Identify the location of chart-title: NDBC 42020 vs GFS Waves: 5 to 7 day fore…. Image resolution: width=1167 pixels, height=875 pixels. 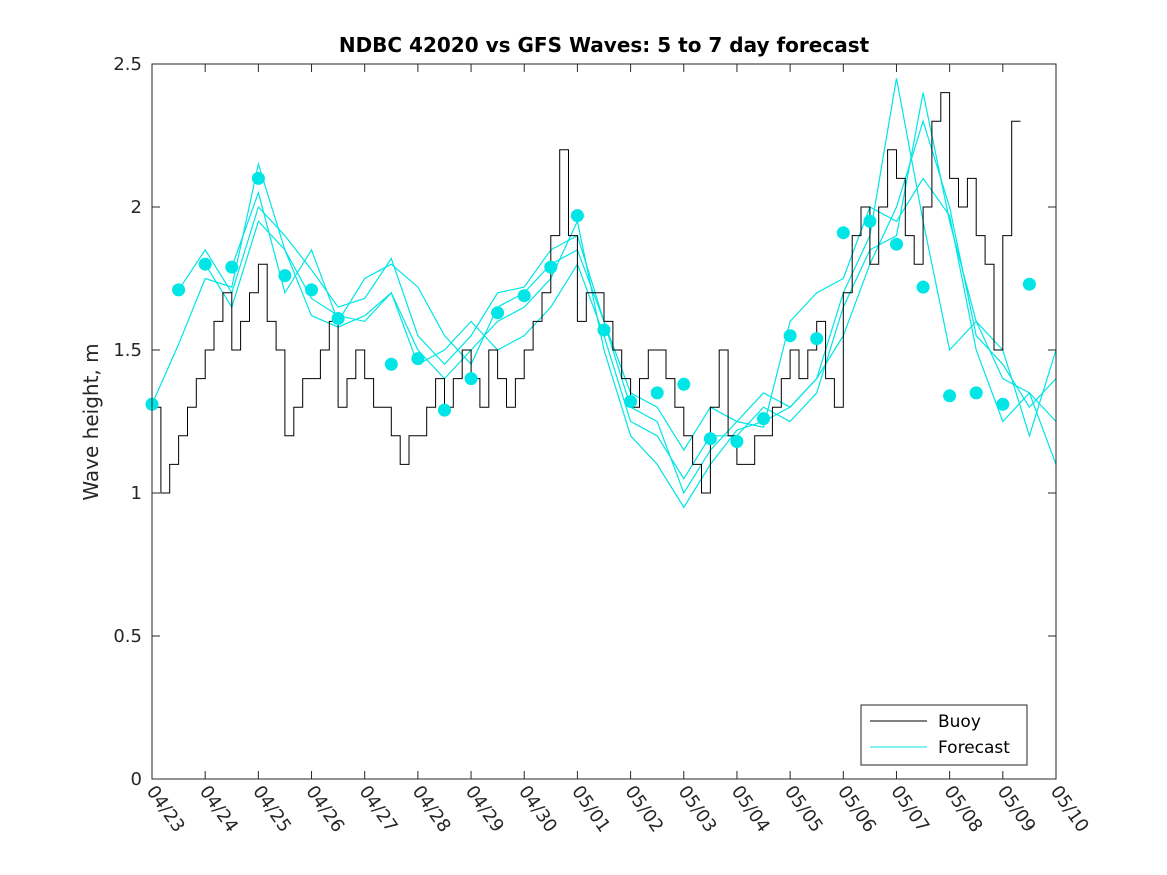
(604, 45).